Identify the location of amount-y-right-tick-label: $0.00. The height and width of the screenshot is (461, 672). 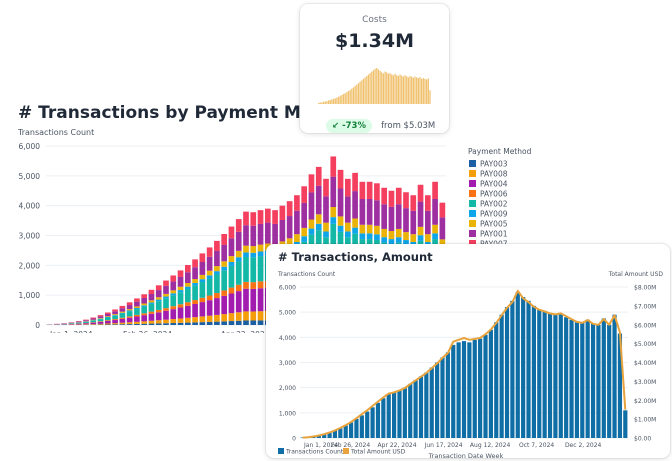
(642, 439).